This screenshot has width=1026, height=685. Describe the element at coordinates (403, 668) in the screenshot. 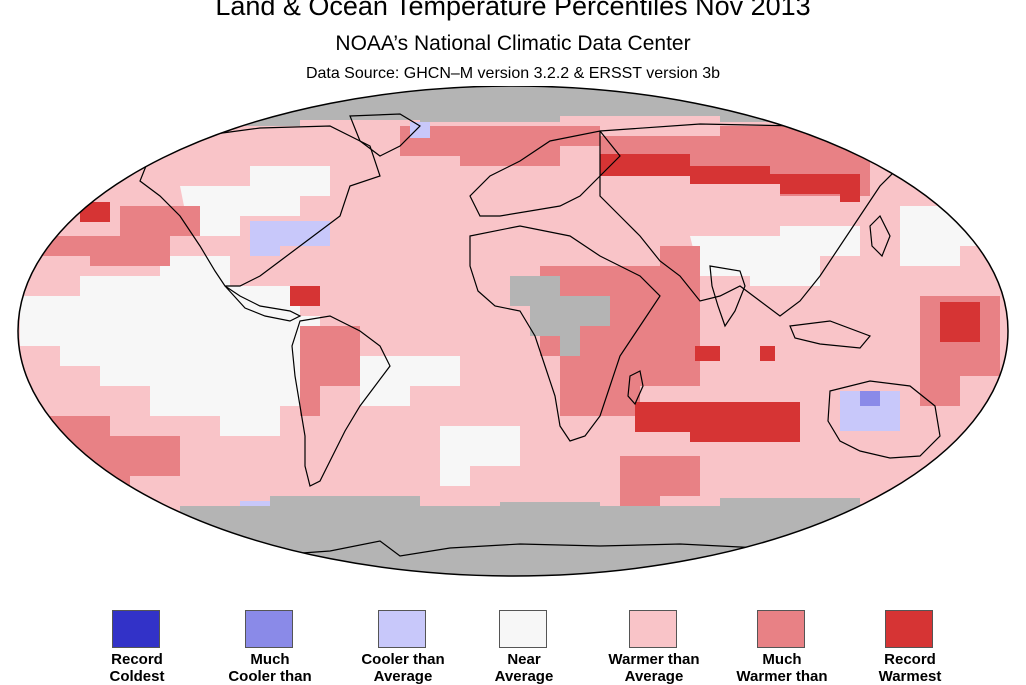

I see `legend-label: Cooler than Average` at that location.